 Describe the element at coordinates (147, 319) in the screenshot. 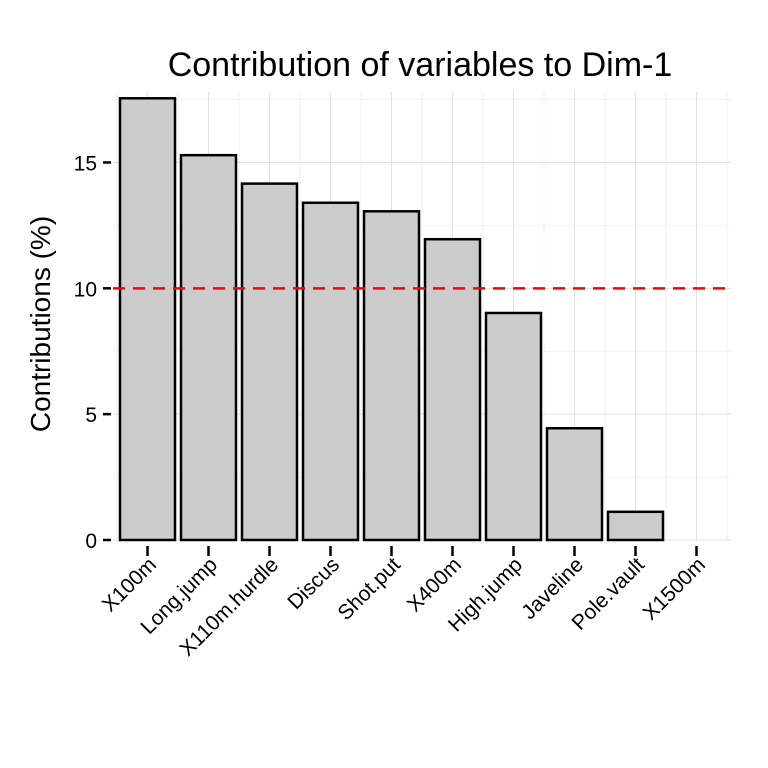

I see `bar-x100m` at that location.